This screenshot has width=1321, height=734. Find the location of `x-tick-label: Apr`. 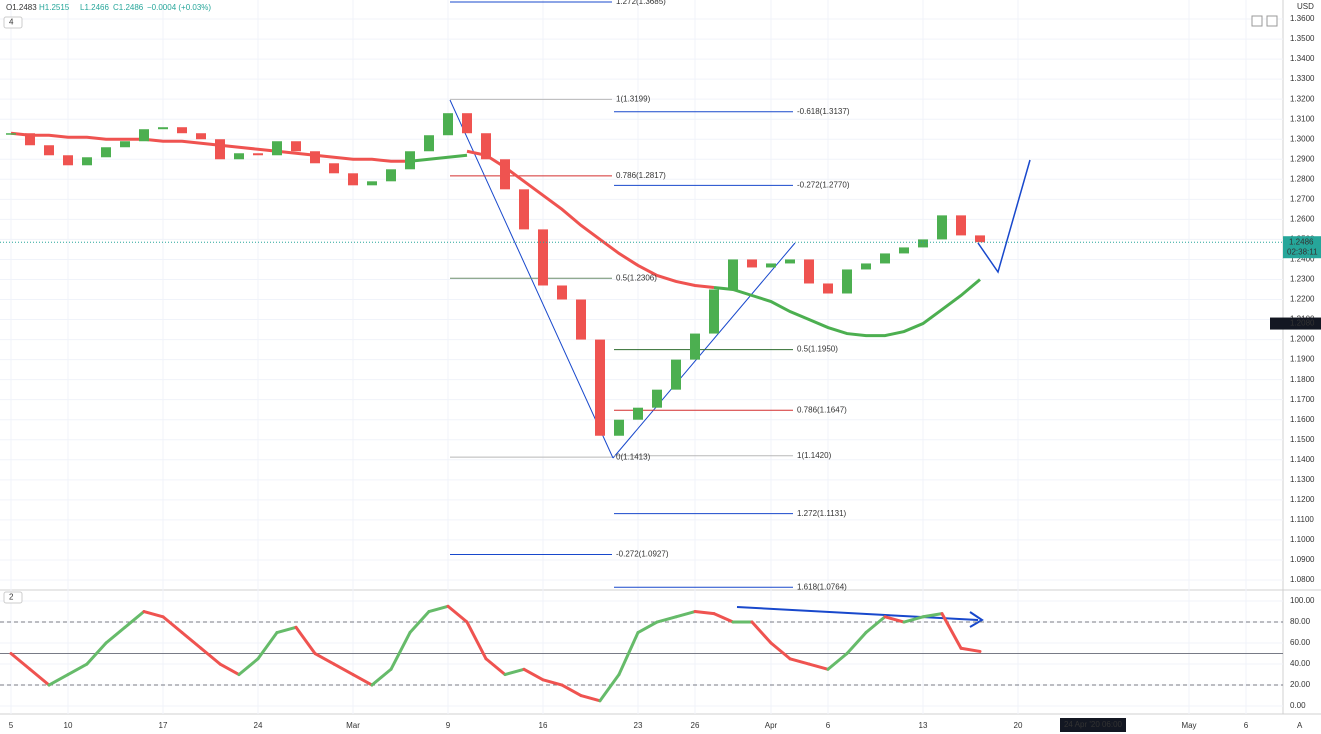

x-tick-label: Apr is located at coordinates (771, 725).